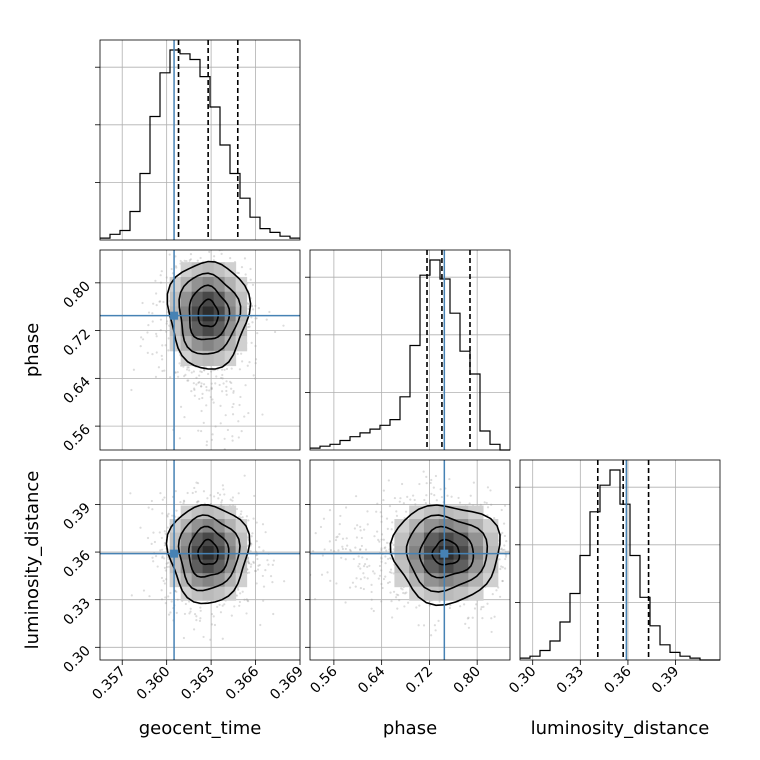  Describe the element at coordinates (198, 684) in the screenshot. I see `x-tick-label: 0.363` at that location.